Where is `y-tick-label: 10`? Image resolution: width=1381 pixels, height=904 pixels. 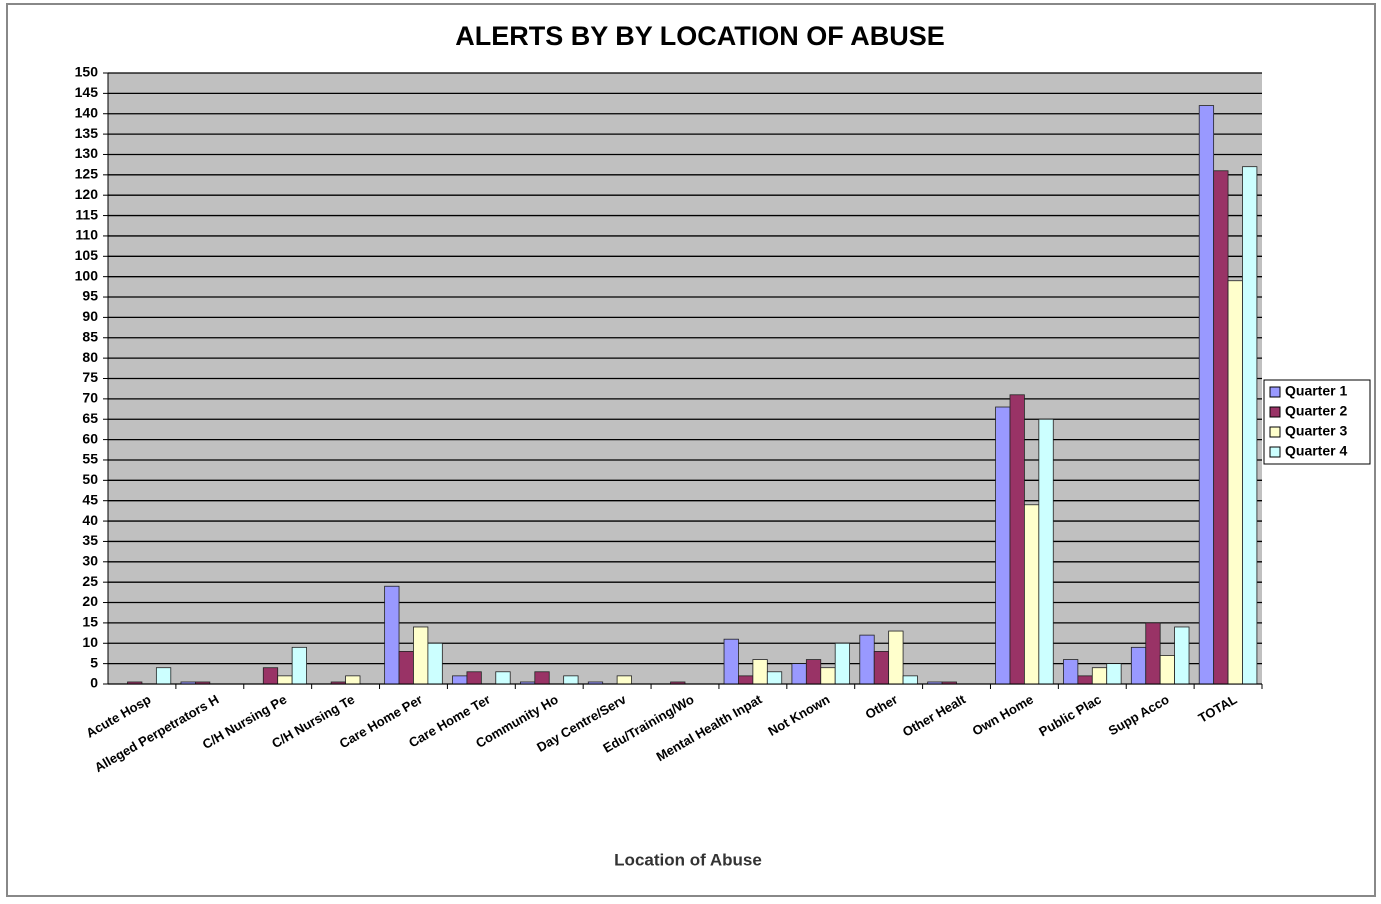
y-tick-label: 10 is located at coordinates (90, 642).